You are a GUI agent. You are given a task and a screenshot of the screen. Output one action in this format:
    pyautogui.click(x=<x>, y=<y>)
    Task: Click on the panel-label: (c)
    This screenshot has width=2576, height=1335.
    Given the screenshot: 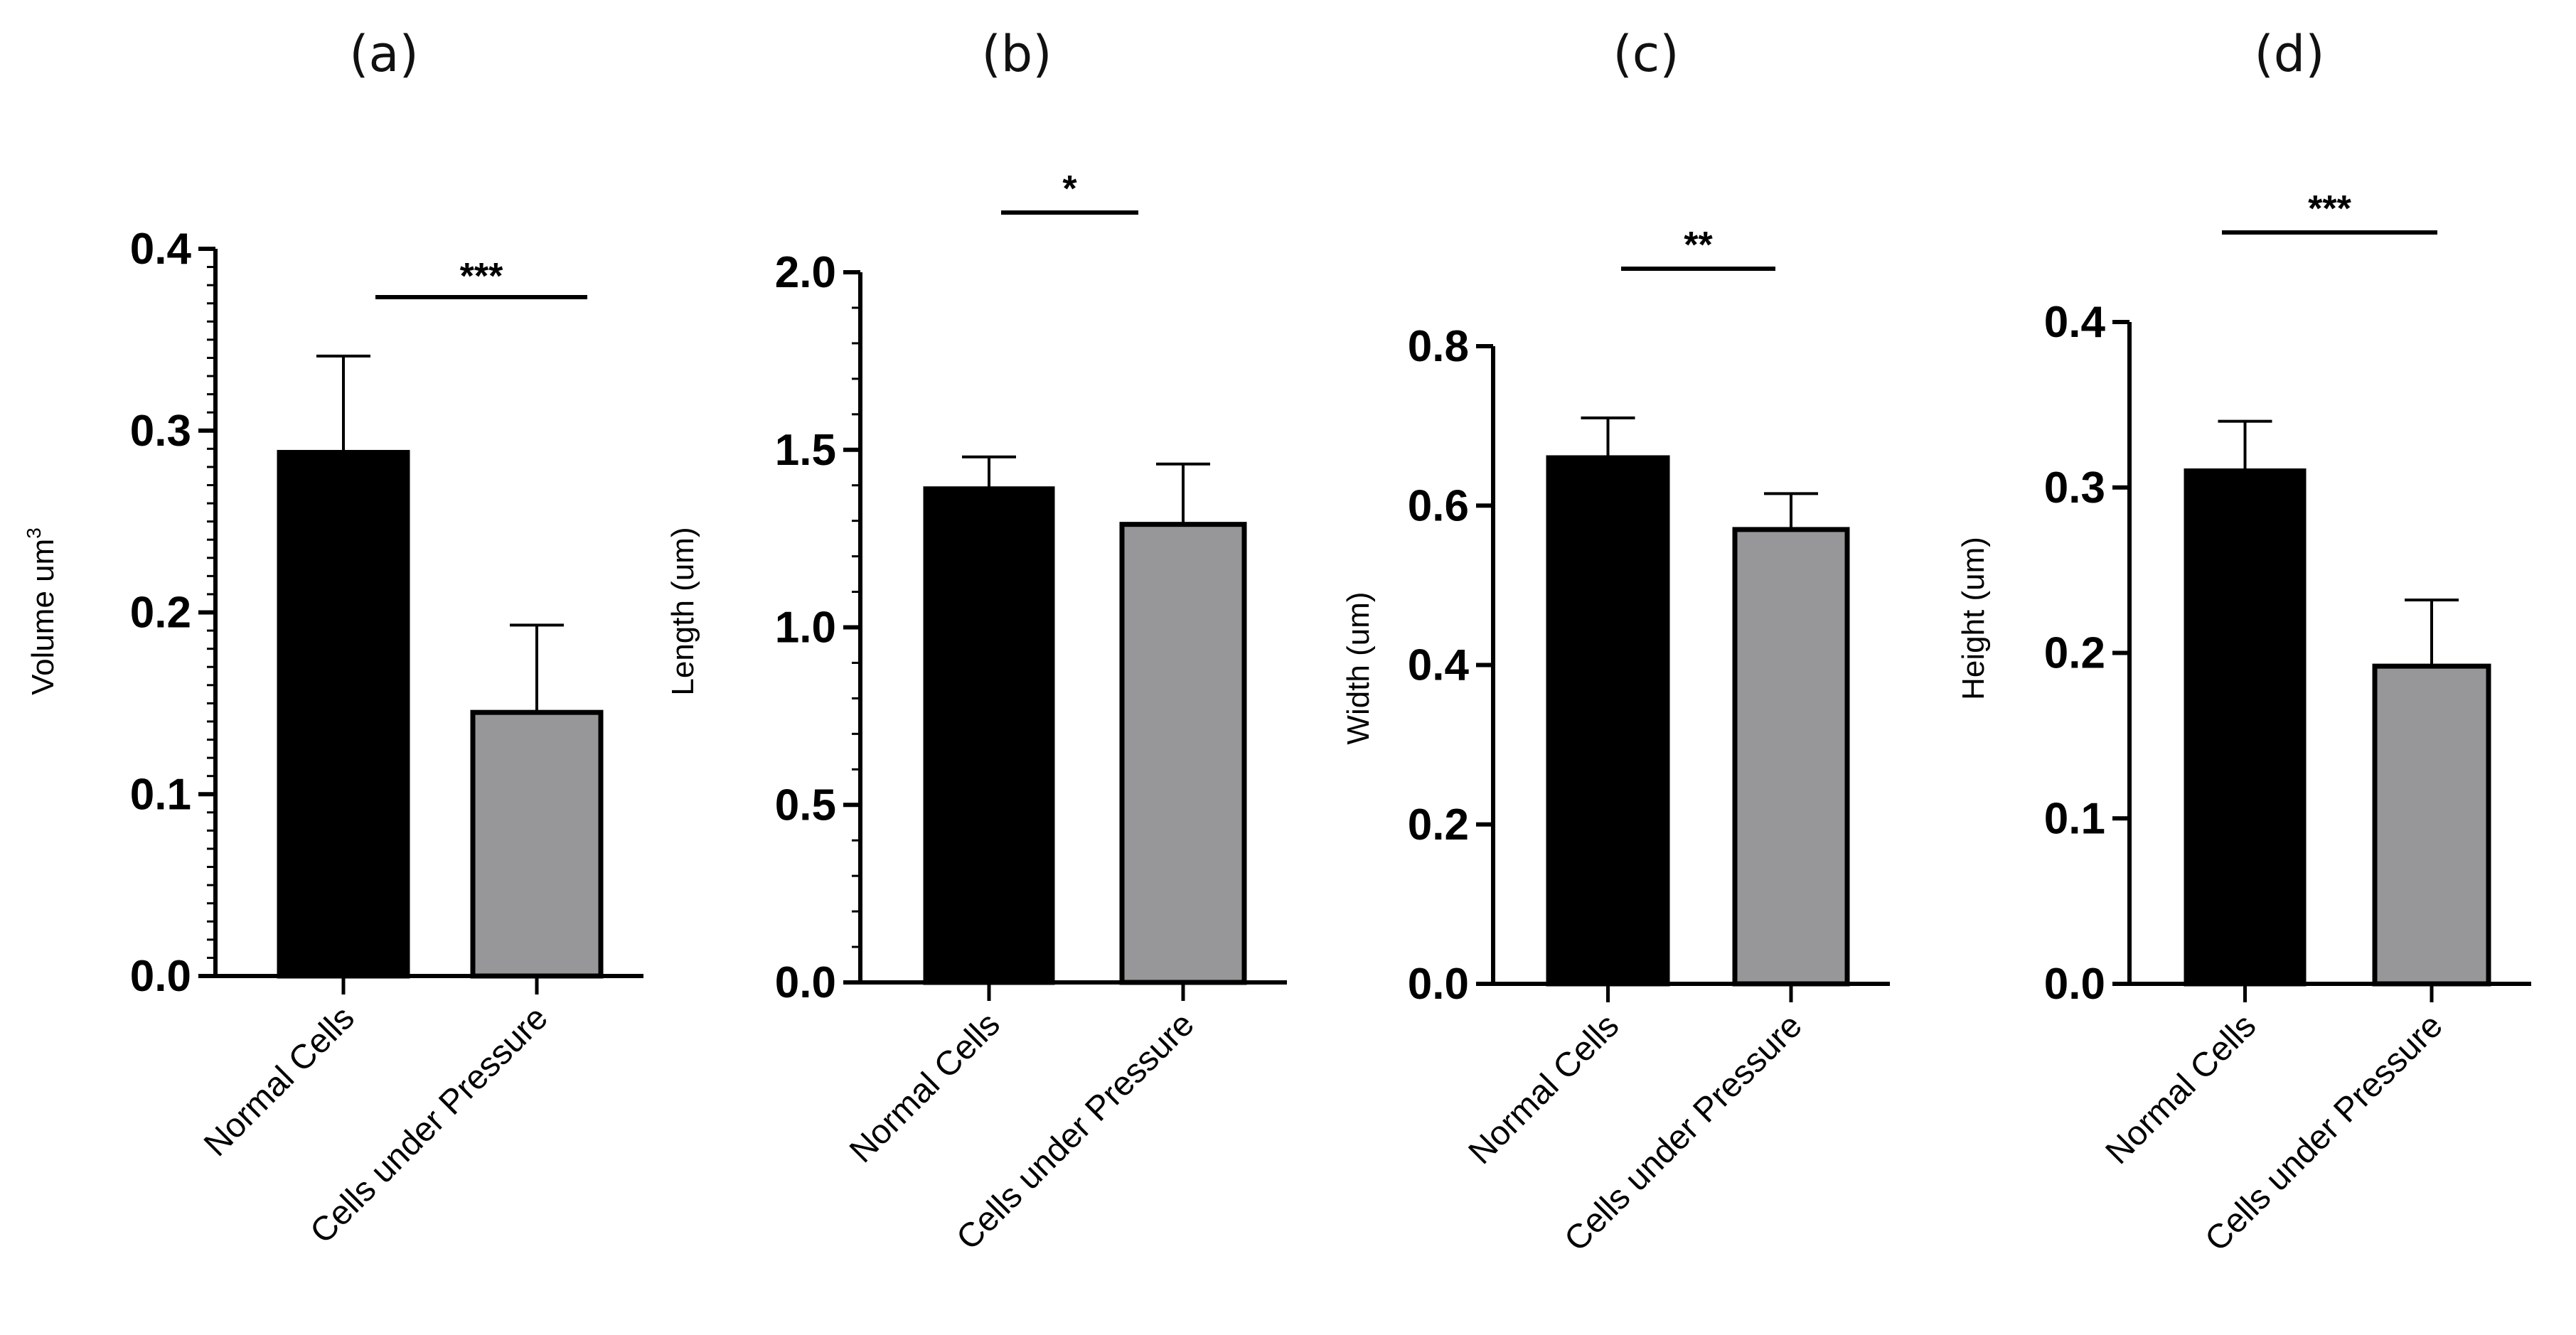 What is the action you would take?
    pyautogui.click(x=1646, y=54)
    